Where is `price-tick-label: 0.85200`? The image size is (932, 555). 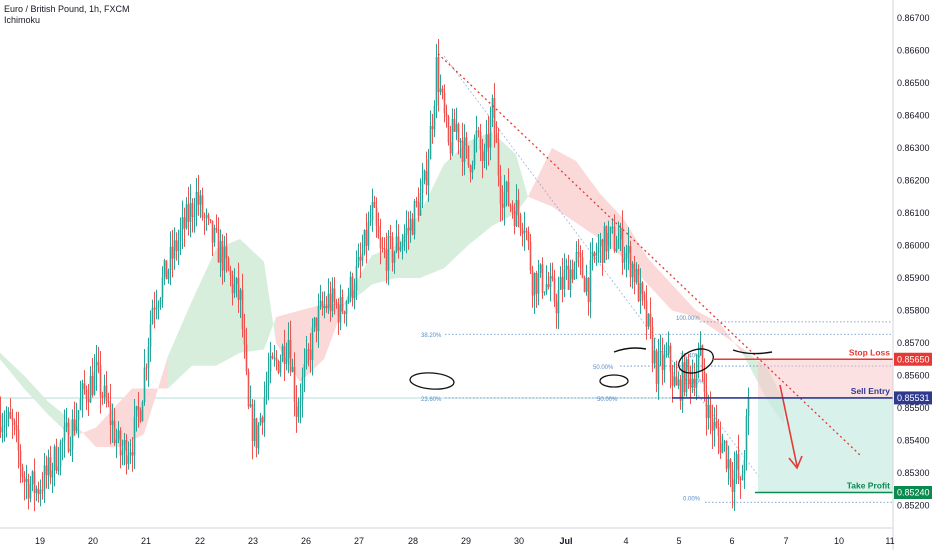 price-tick-label: 0.85200 is located at coordinates (913, 506).